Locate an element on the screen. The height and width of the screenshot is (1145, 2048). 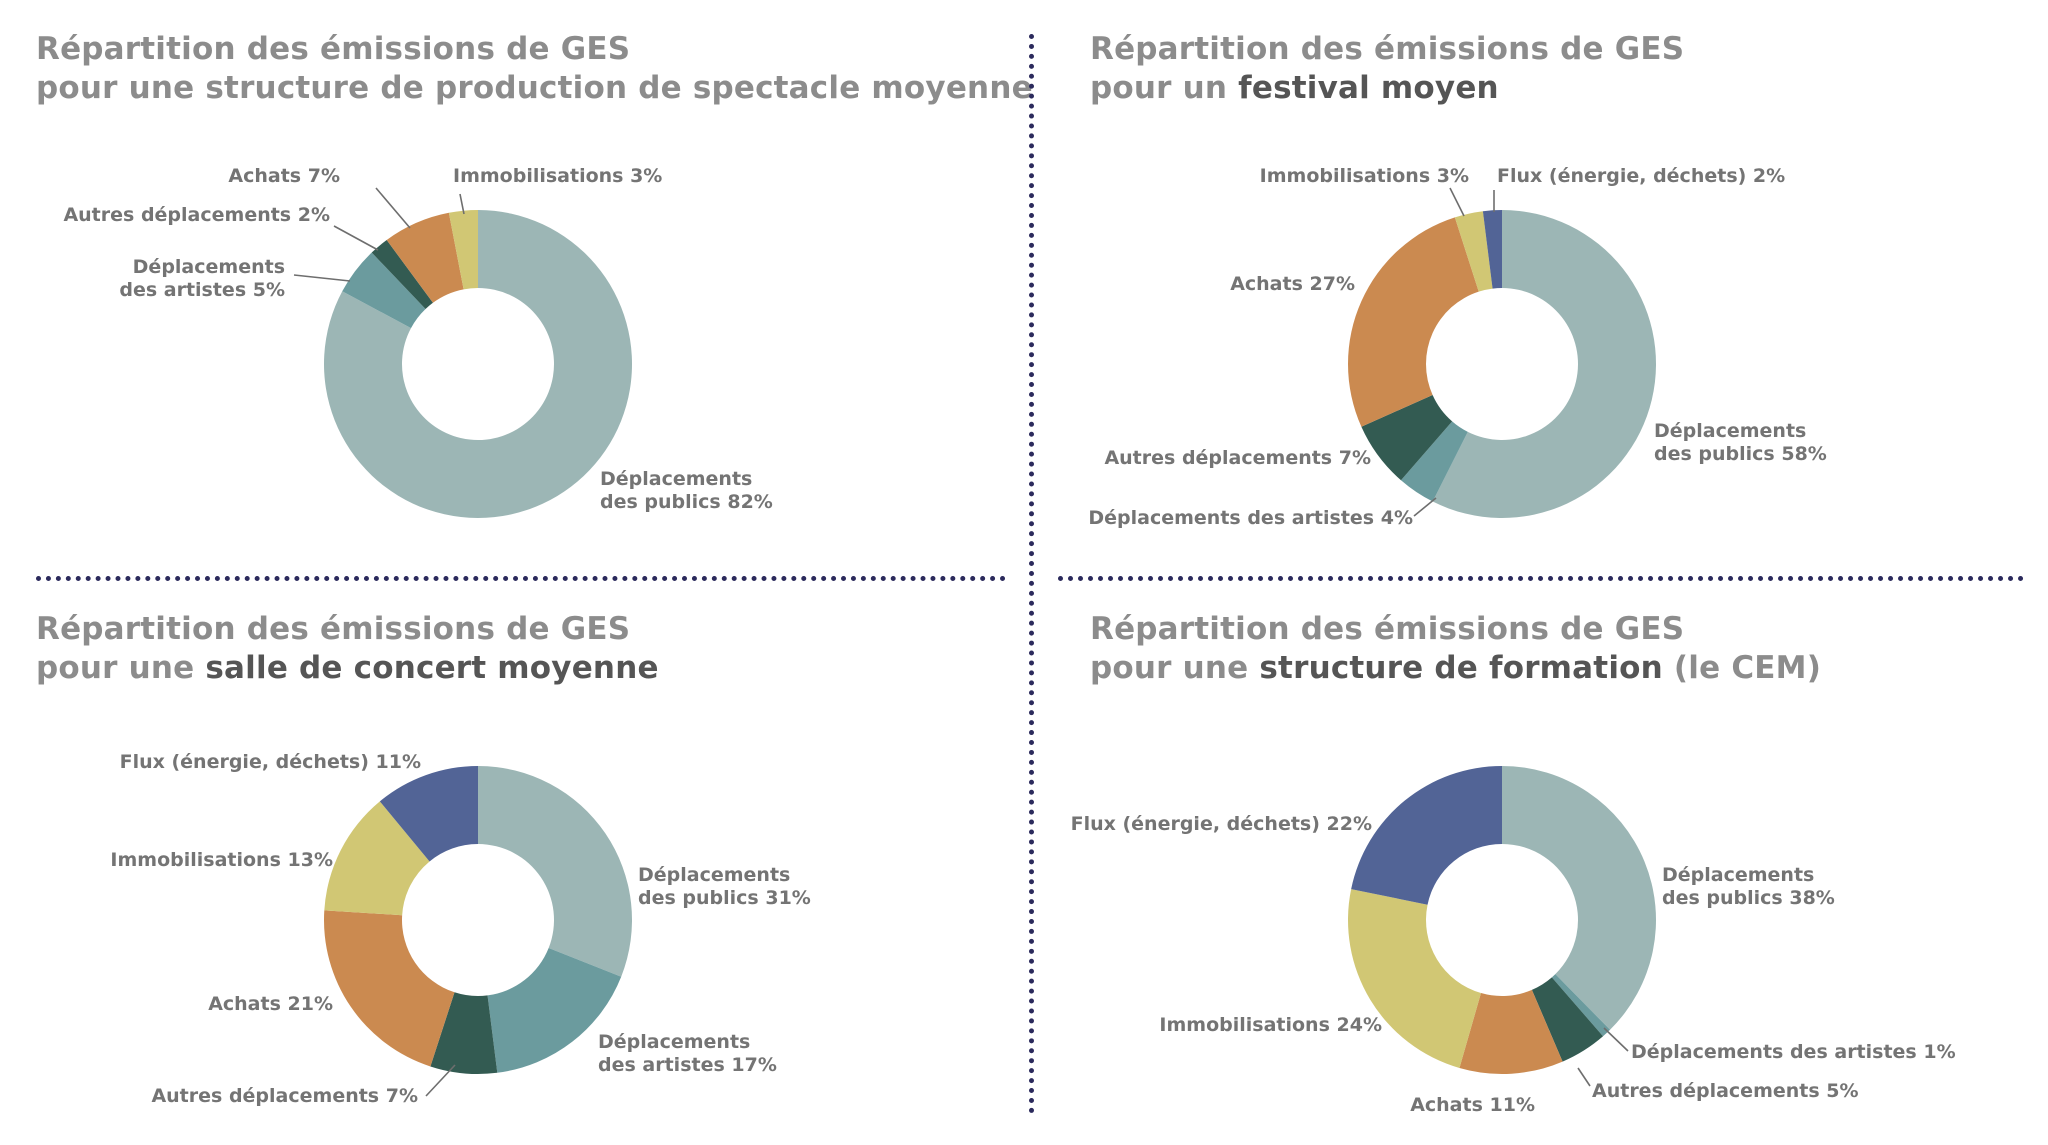
horizontal-divider-left is located at coordinates (521, 578).